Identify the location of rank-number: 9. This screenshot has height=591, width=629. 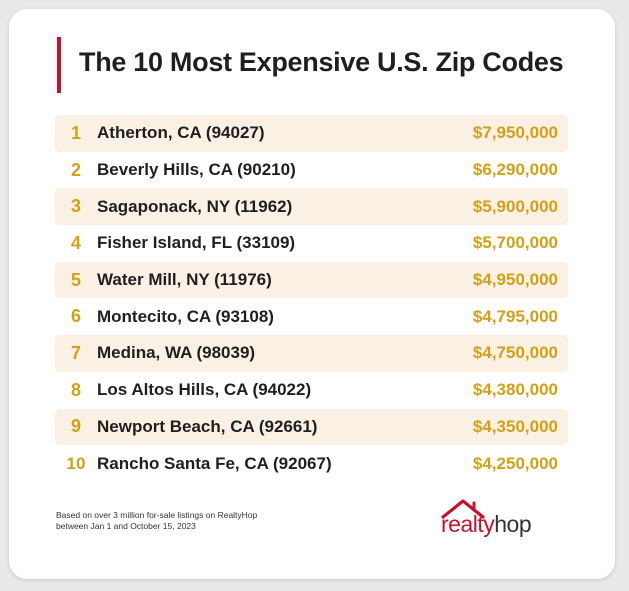
(75, 426).